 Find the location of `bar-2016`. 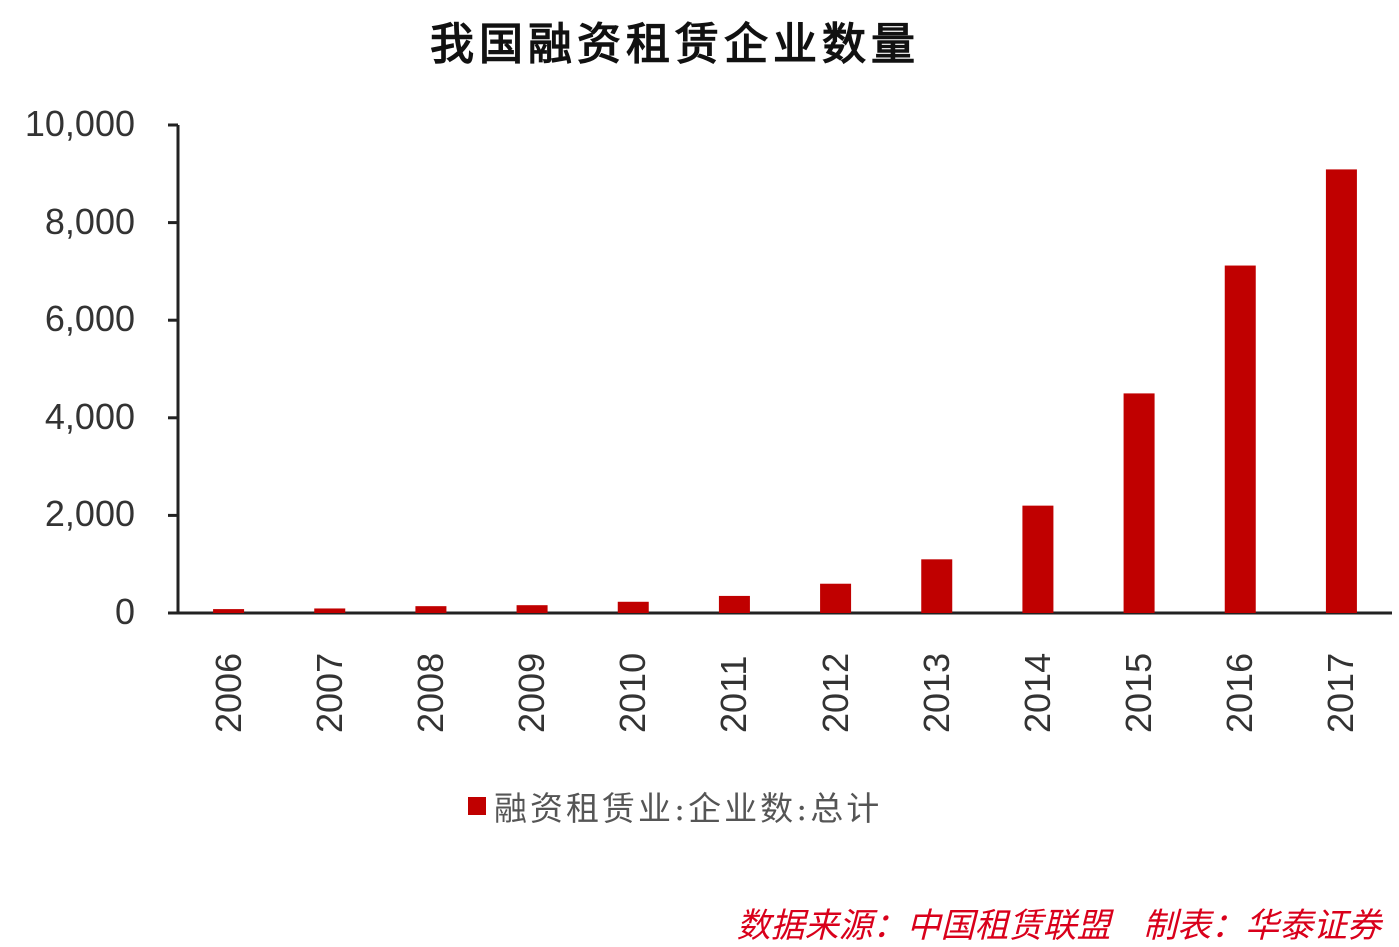

bar-2016 is located at coordinates (1240, 439).